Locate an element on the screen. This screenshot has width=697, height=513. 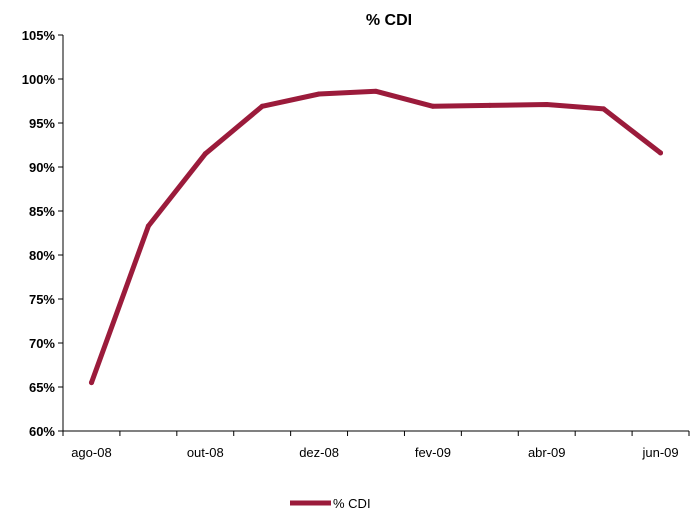
y-tick-label: 65% is located at coordinates (42, 387).